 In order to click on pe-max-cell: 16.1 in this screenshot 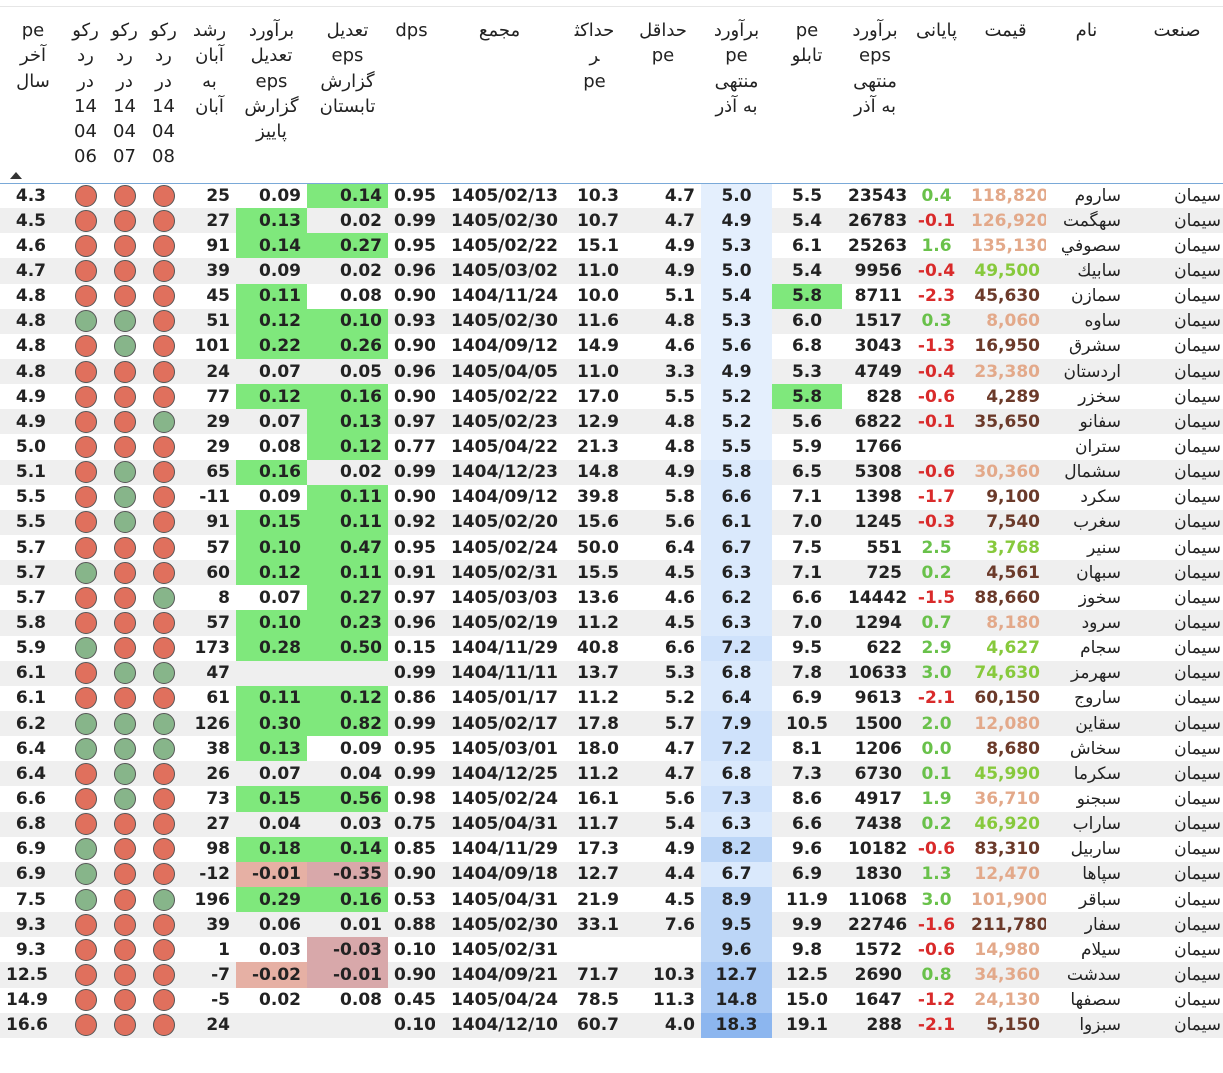, I will do `click(594, 799)`.